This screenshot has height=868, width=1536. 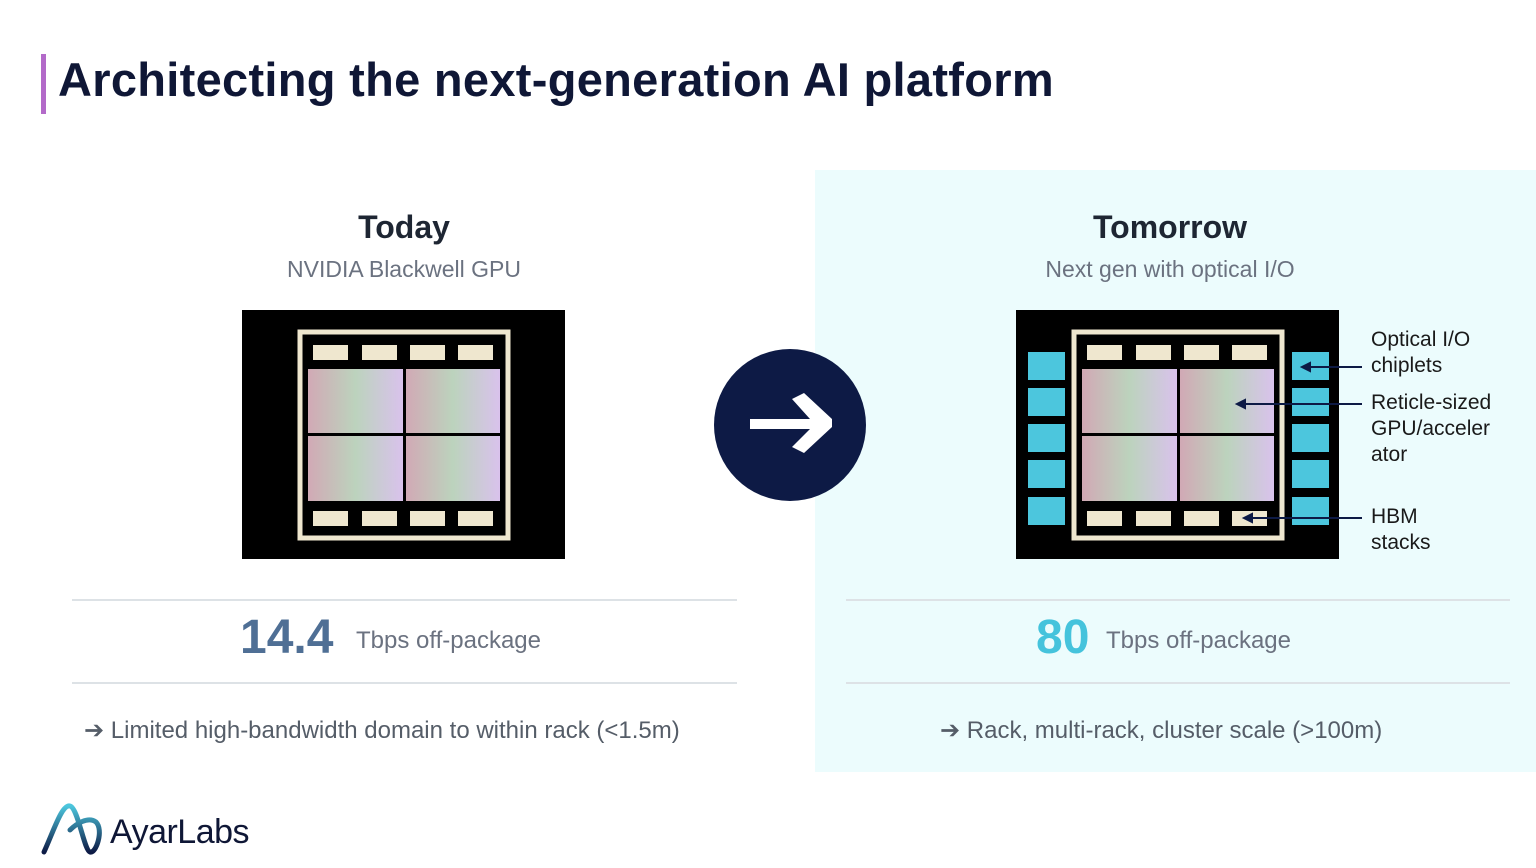 I want to click on title-accent-bar, so click(x=43, y=84).